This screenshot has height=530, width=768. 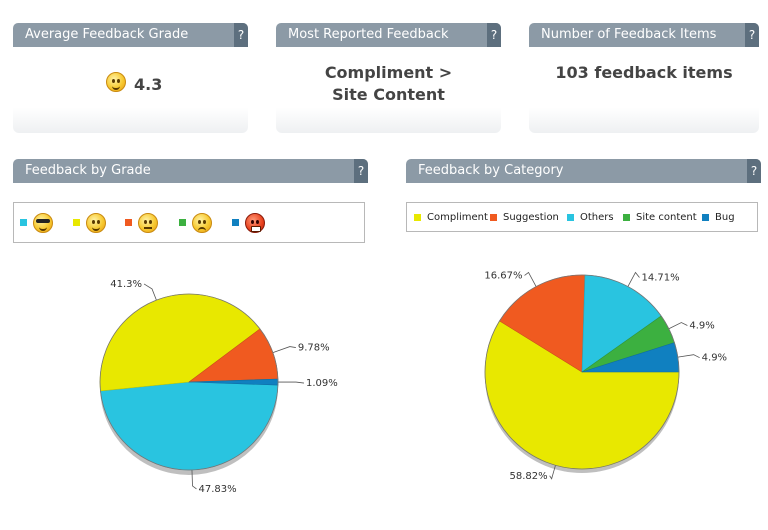 I want to click on legend-item-happy, so click(x=89, y=222).